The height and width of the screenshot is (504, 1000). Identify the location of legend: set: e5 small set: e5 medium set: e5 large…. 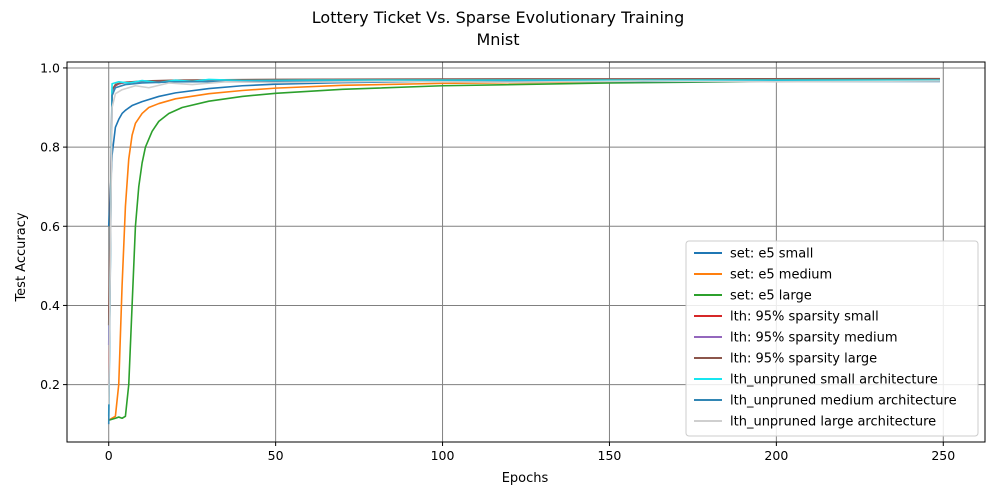
(832, 338).